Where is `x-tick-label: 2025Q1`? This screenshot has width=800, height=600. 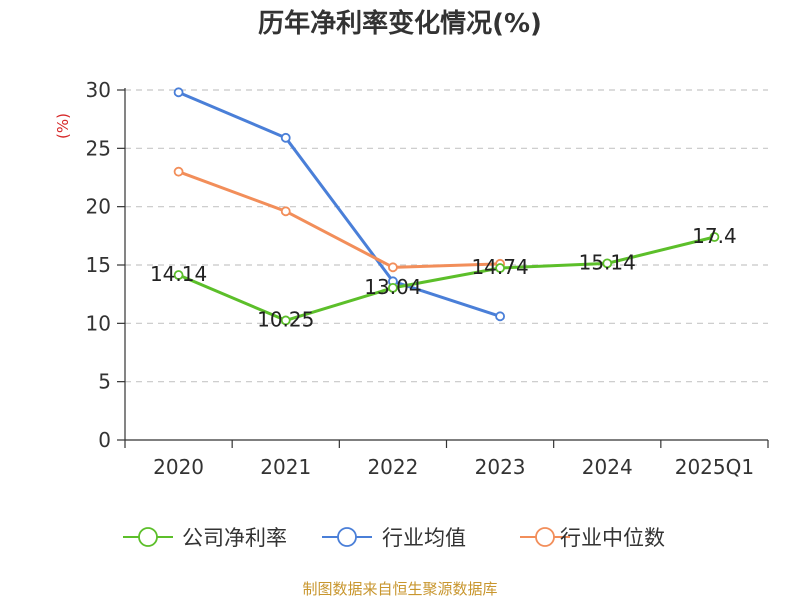
x-tick-label: 2025Q1 is located at coordinates (714, 467).